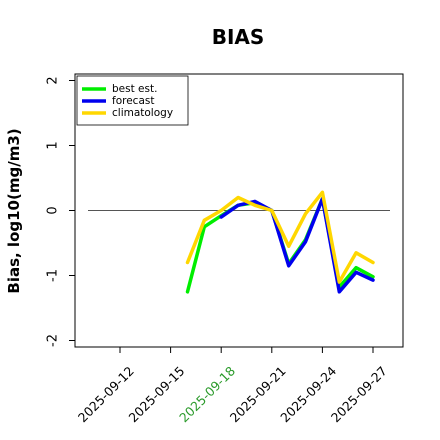  Describe the element at coordinates (53, 145) in the screenshot. I see `y-tick-label: 1` at that location.